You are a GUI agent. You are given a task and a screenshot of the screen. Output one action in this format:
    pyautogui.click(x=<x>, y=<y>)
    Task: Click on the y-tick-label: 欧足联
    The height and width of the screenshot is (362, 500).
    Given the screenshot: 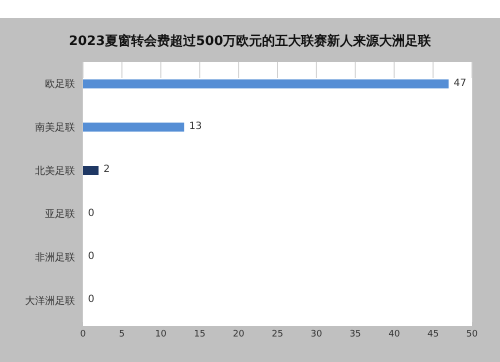 What is the action you would take?
    pyautogui.click(x=60, y=84)
    